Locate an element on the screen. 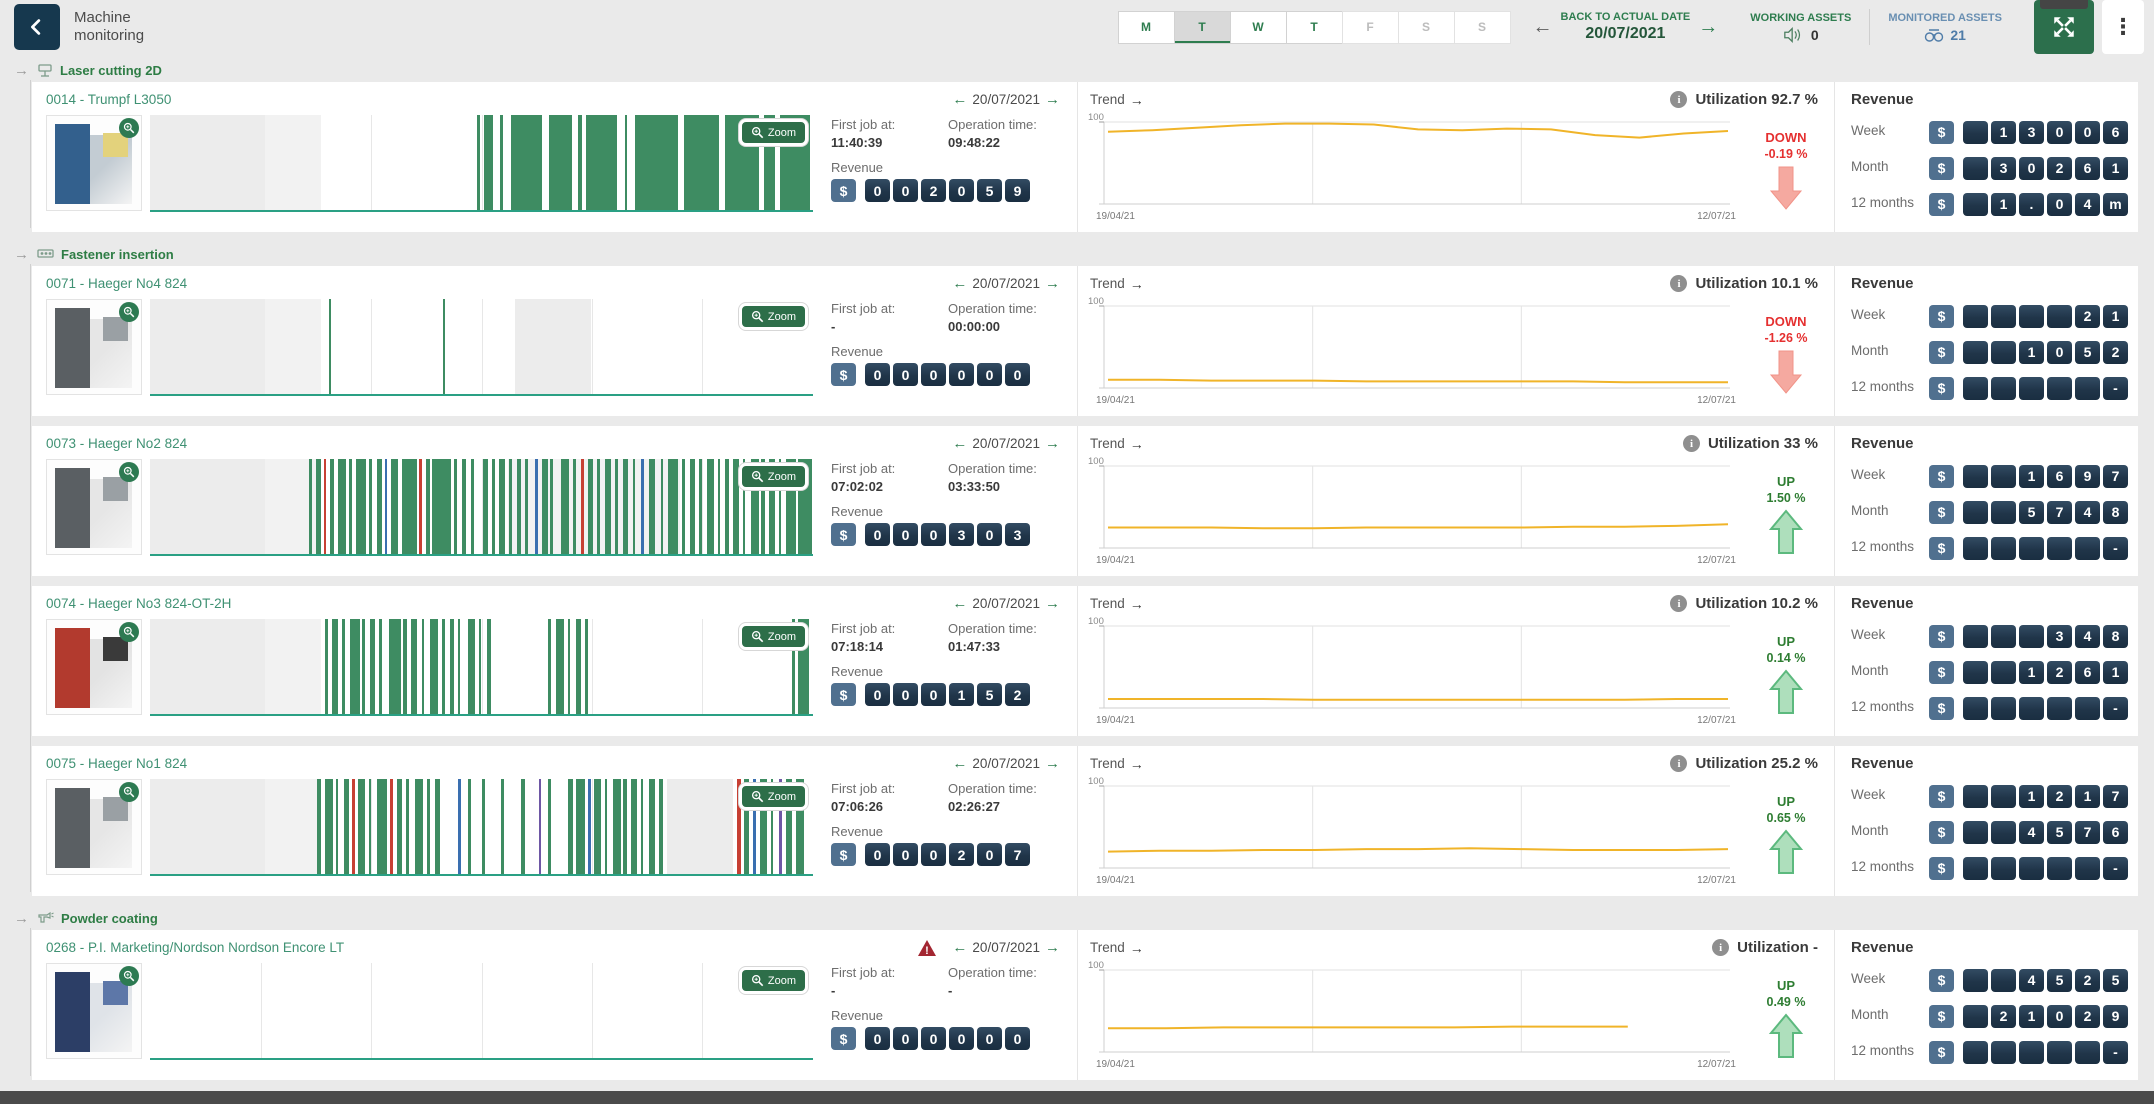 This screenshot has height=1104, width=2154. next-day-arrow: → is located at coordinates (1708, 26).